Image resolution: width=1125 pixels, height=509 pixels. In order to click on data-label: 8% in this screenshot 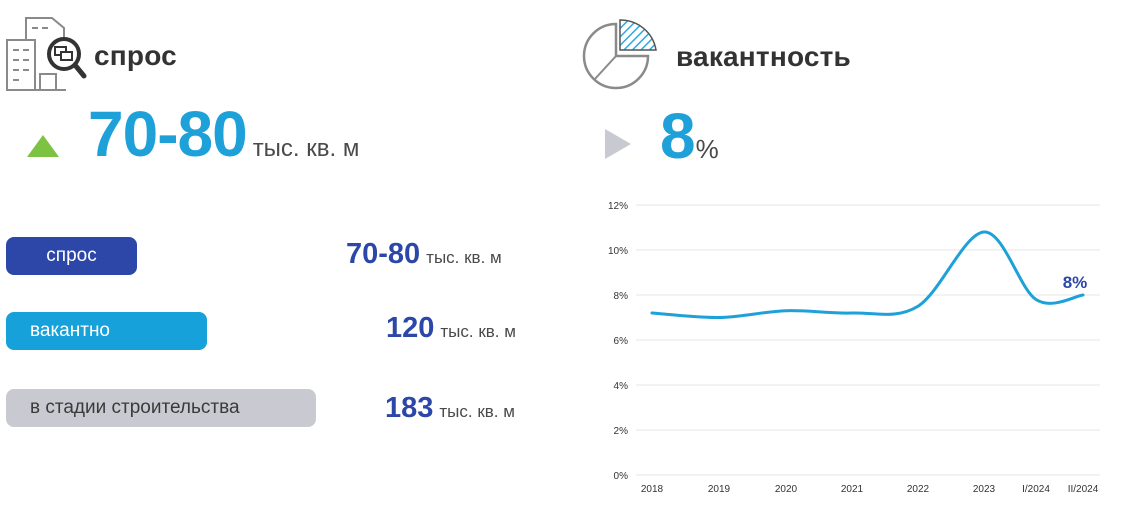, I will do `click(1075, 282)`.